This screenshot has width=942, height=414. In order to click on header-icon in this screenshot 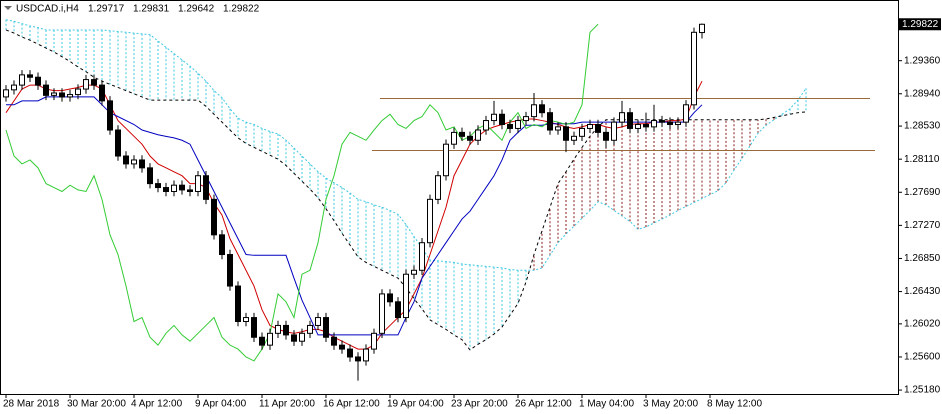, I will do `click(8, 8)`.